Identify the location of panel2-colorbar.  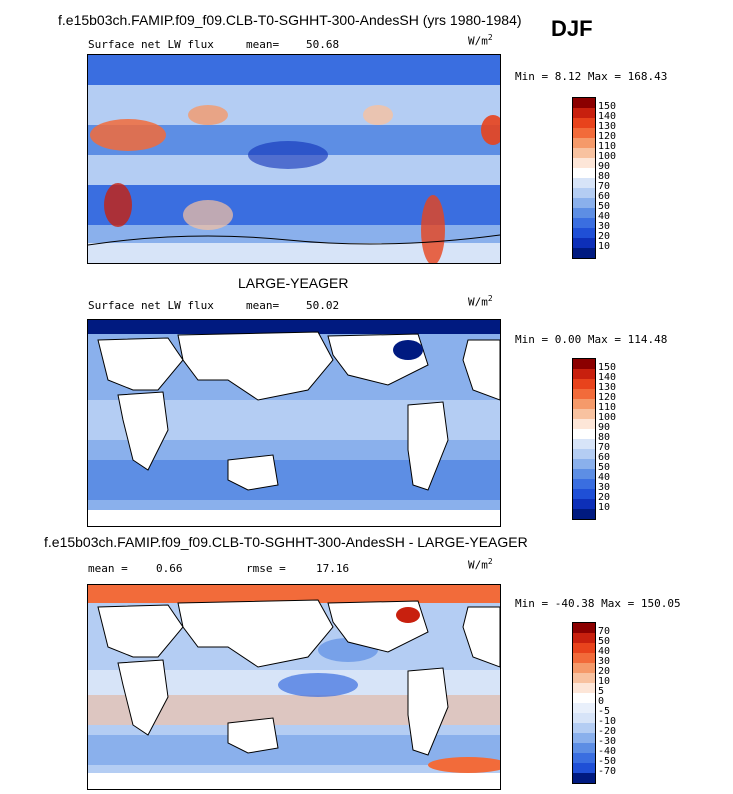
(584, 439).